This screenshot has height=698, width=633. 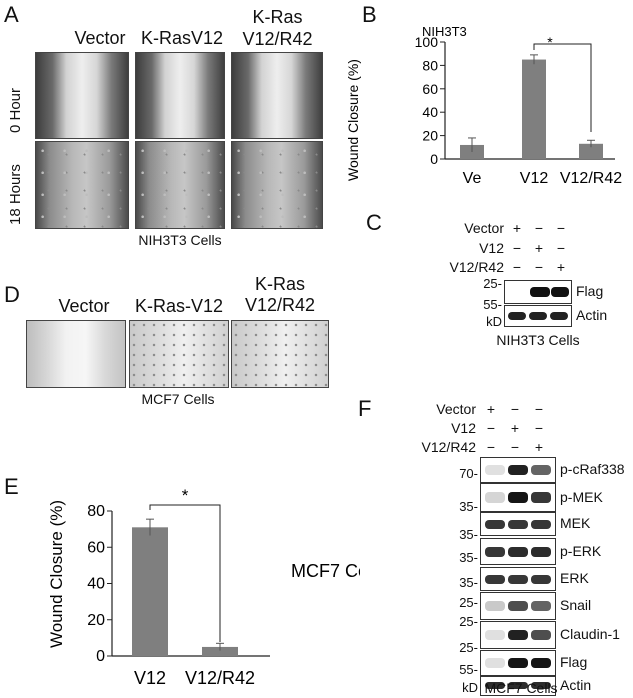 What do you see at coordinates (430, 112) in the screenshot?
I see `y-tick-label: 40` at bounding box center [430, 112].